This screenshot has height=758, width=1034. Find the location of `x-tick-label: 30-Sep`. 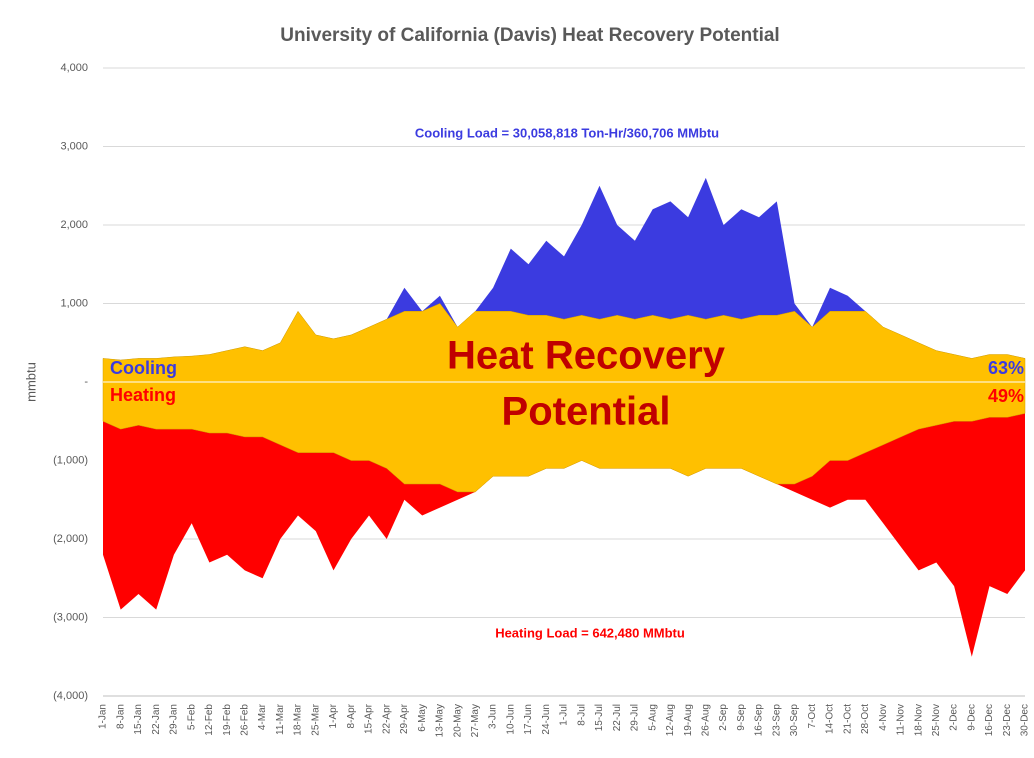

x-tick-label: 30-Sep is located at coordinates (794, 720).